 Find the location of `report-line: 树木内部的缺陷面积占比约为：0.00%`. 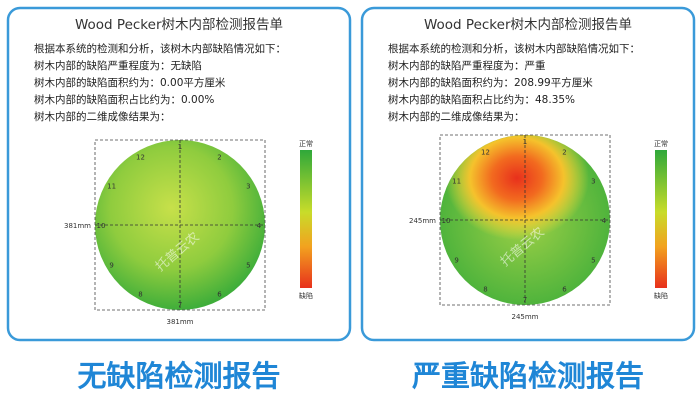

report-line: 树木内部的缺陷面积占比约为：0.00% is located at coordinates (124, 99).